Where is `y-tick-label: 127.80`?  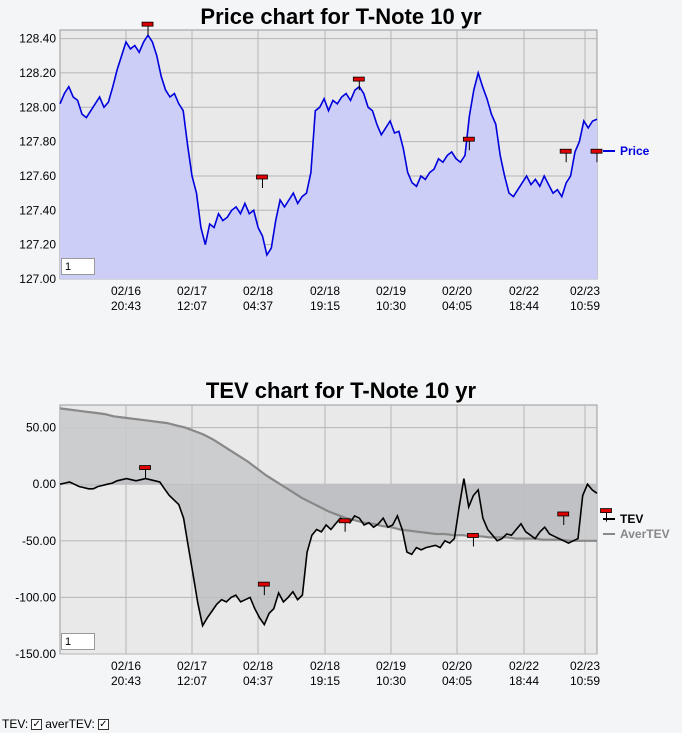
y-tick-label: 127.80 is located at coordinates (37, 142).